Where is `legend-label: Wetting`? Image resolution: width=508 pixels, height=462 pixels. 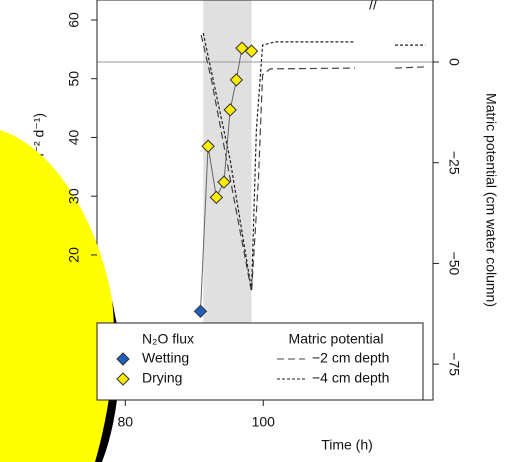
legend-label: Wetting is located at coordinates (165, 358).